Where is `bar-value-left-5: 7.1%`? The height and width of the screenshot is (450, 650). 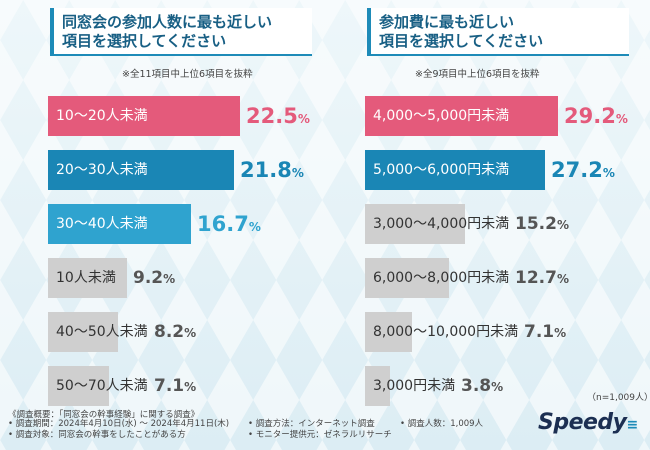
bar-value-left-5: 7.1% is located at coordinates (175, 386).